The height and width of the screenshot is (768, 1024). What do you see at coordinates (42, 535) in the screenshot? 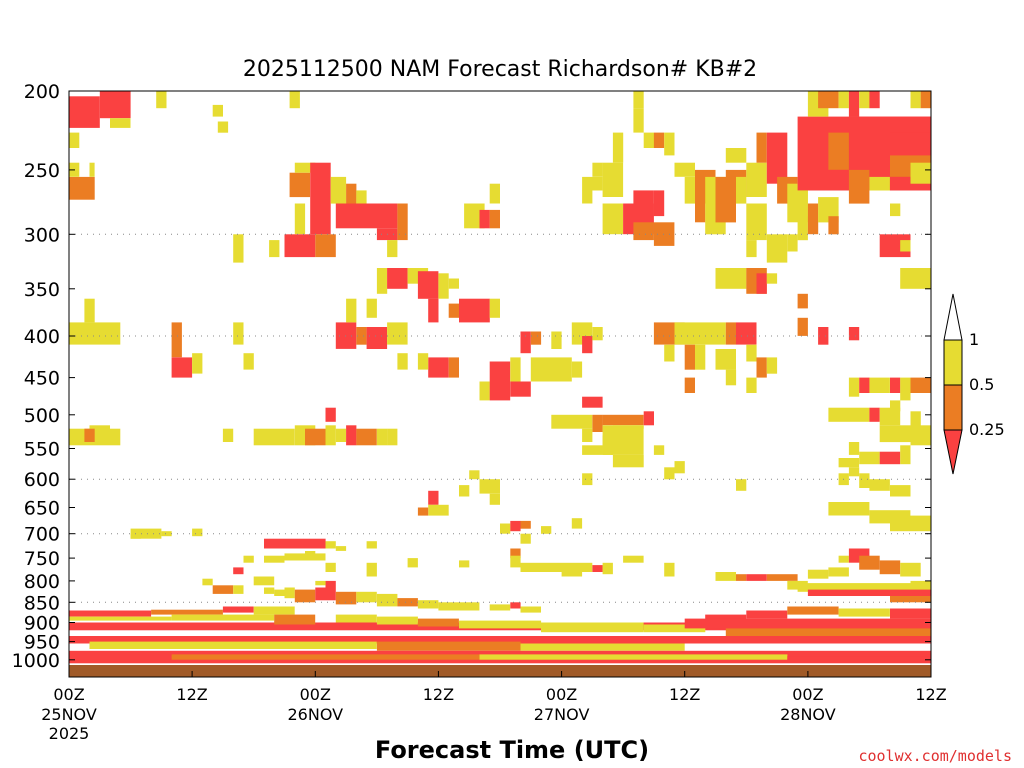
I see `y-tick-label-700: 700` at bounding box center [42, 535].